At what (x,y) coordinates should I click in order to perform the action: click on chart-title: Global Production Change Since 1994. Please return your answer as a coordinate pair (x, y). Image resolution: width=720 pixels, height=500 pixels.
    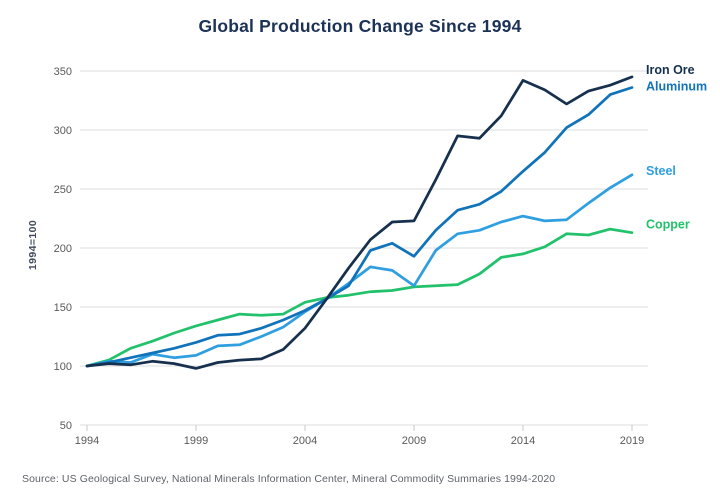
    Looking at the image, I should click on (360, 26).